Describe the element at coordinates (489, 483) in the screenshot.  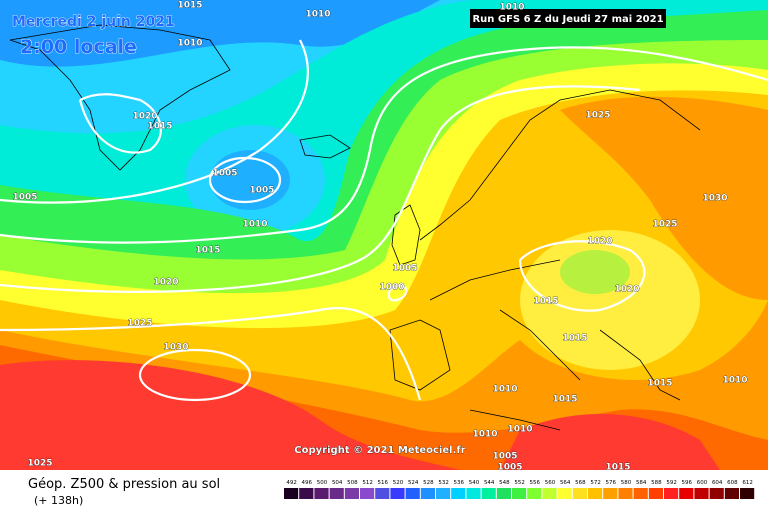
I see `scale-tick-label: 544` at that location.